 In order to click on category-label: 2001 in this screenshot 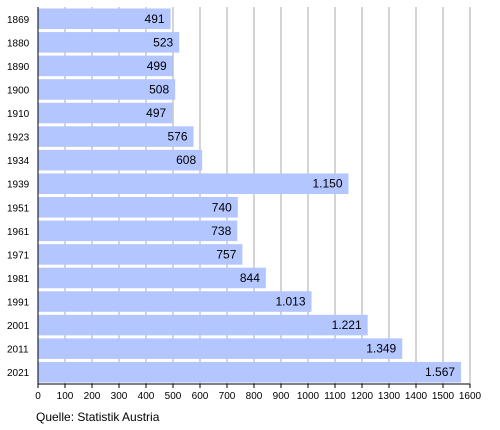, I will do `click(18, 326)`.